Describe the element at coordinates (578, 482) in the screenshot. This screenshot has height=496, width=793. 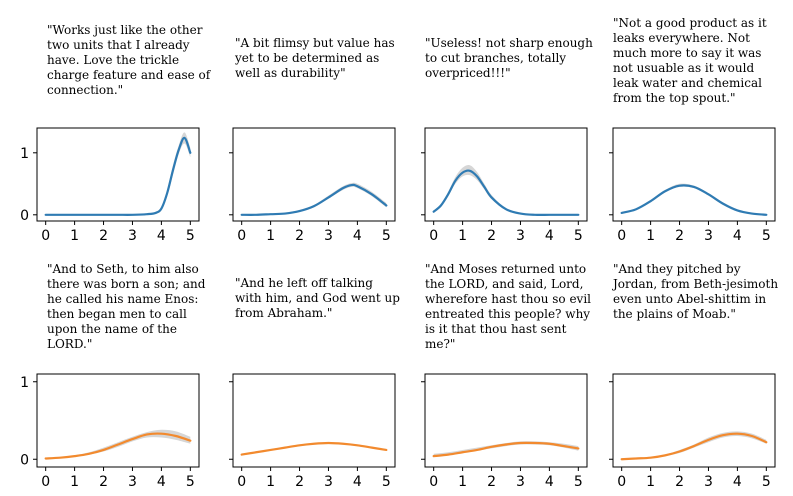
I see `panel-7-xtick-label: 5` at that location.